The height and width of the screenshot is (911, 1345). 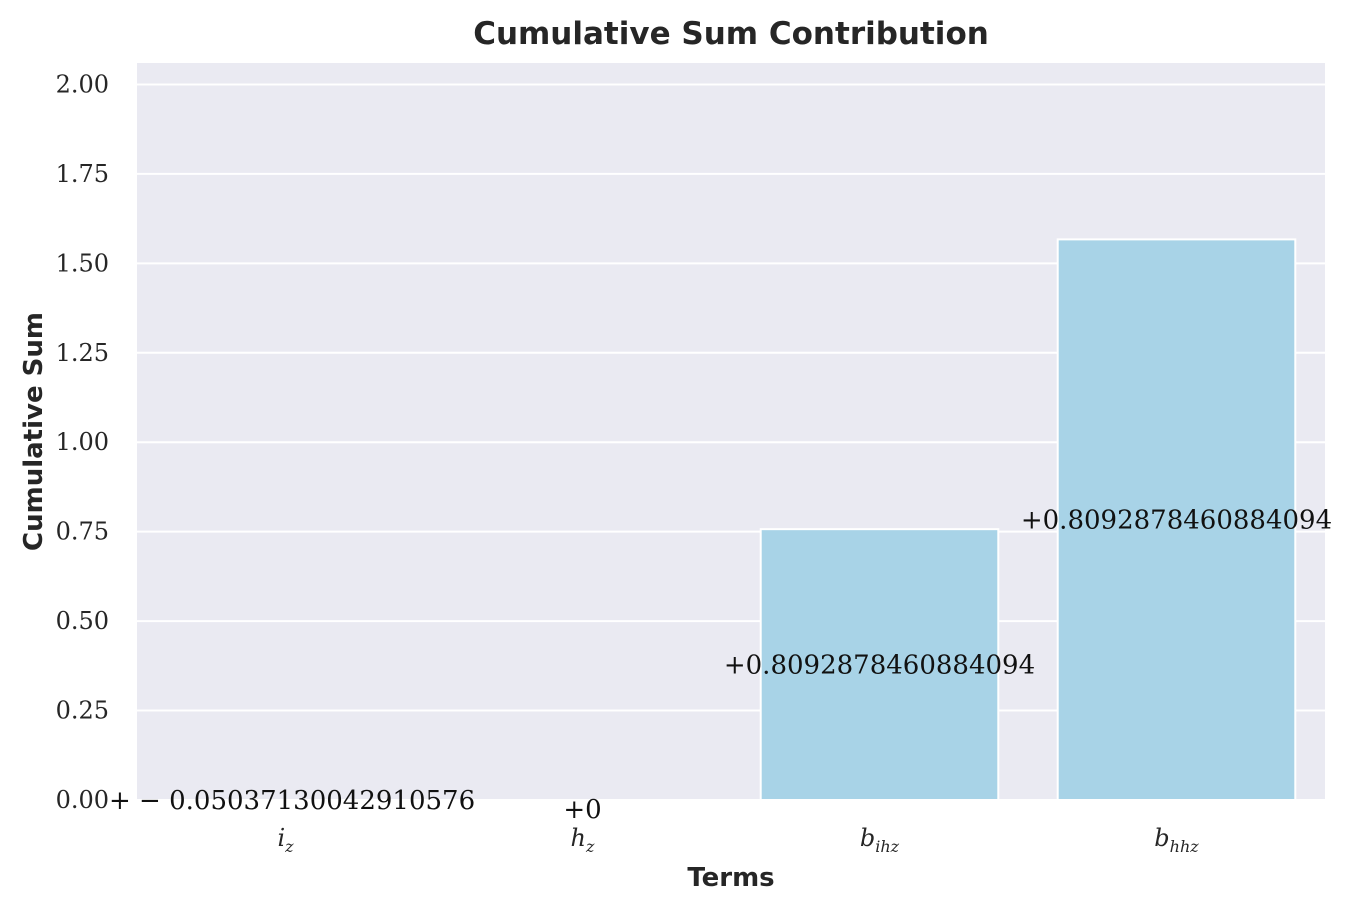 What do you see at coordinates (292, 801) in the screenshot?
I see `bar-value-label: + − 0.05037130042910576` at bounding box center [292, 801].